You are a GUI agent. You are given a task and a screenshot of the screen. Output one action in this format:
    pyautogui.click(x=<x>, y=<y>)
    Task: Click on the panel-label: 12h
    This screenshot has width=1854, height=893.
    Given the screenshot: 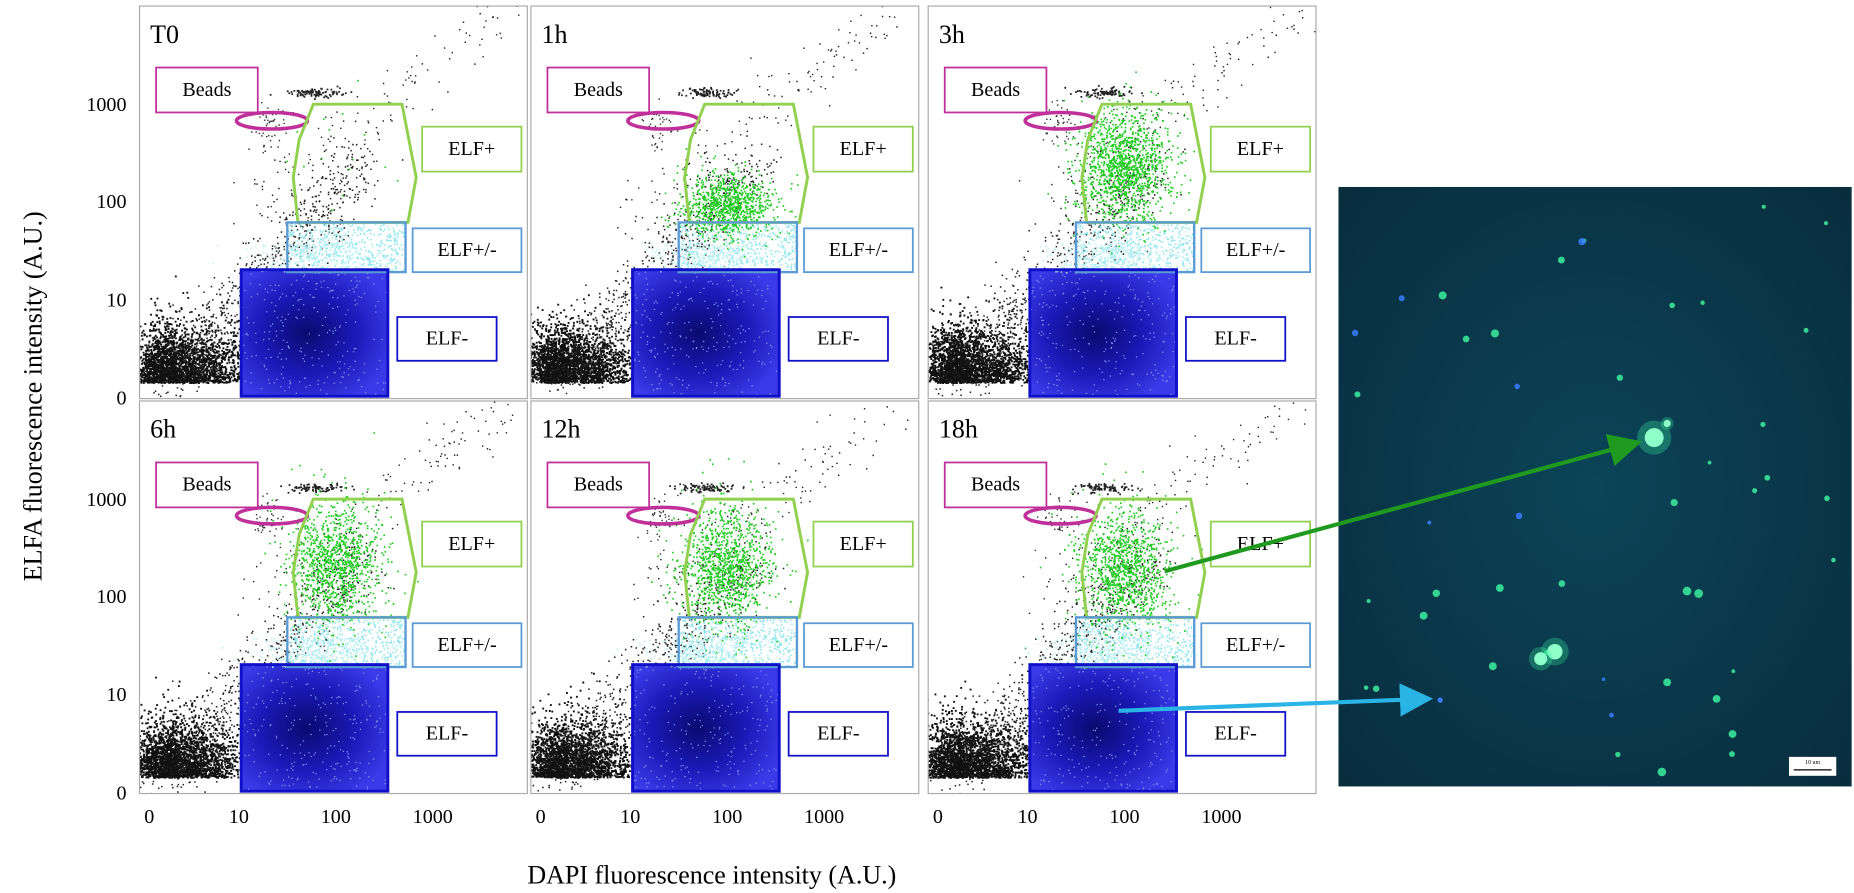 What is the action you would take?
    pyautogui.click(x=561, y=429)
    